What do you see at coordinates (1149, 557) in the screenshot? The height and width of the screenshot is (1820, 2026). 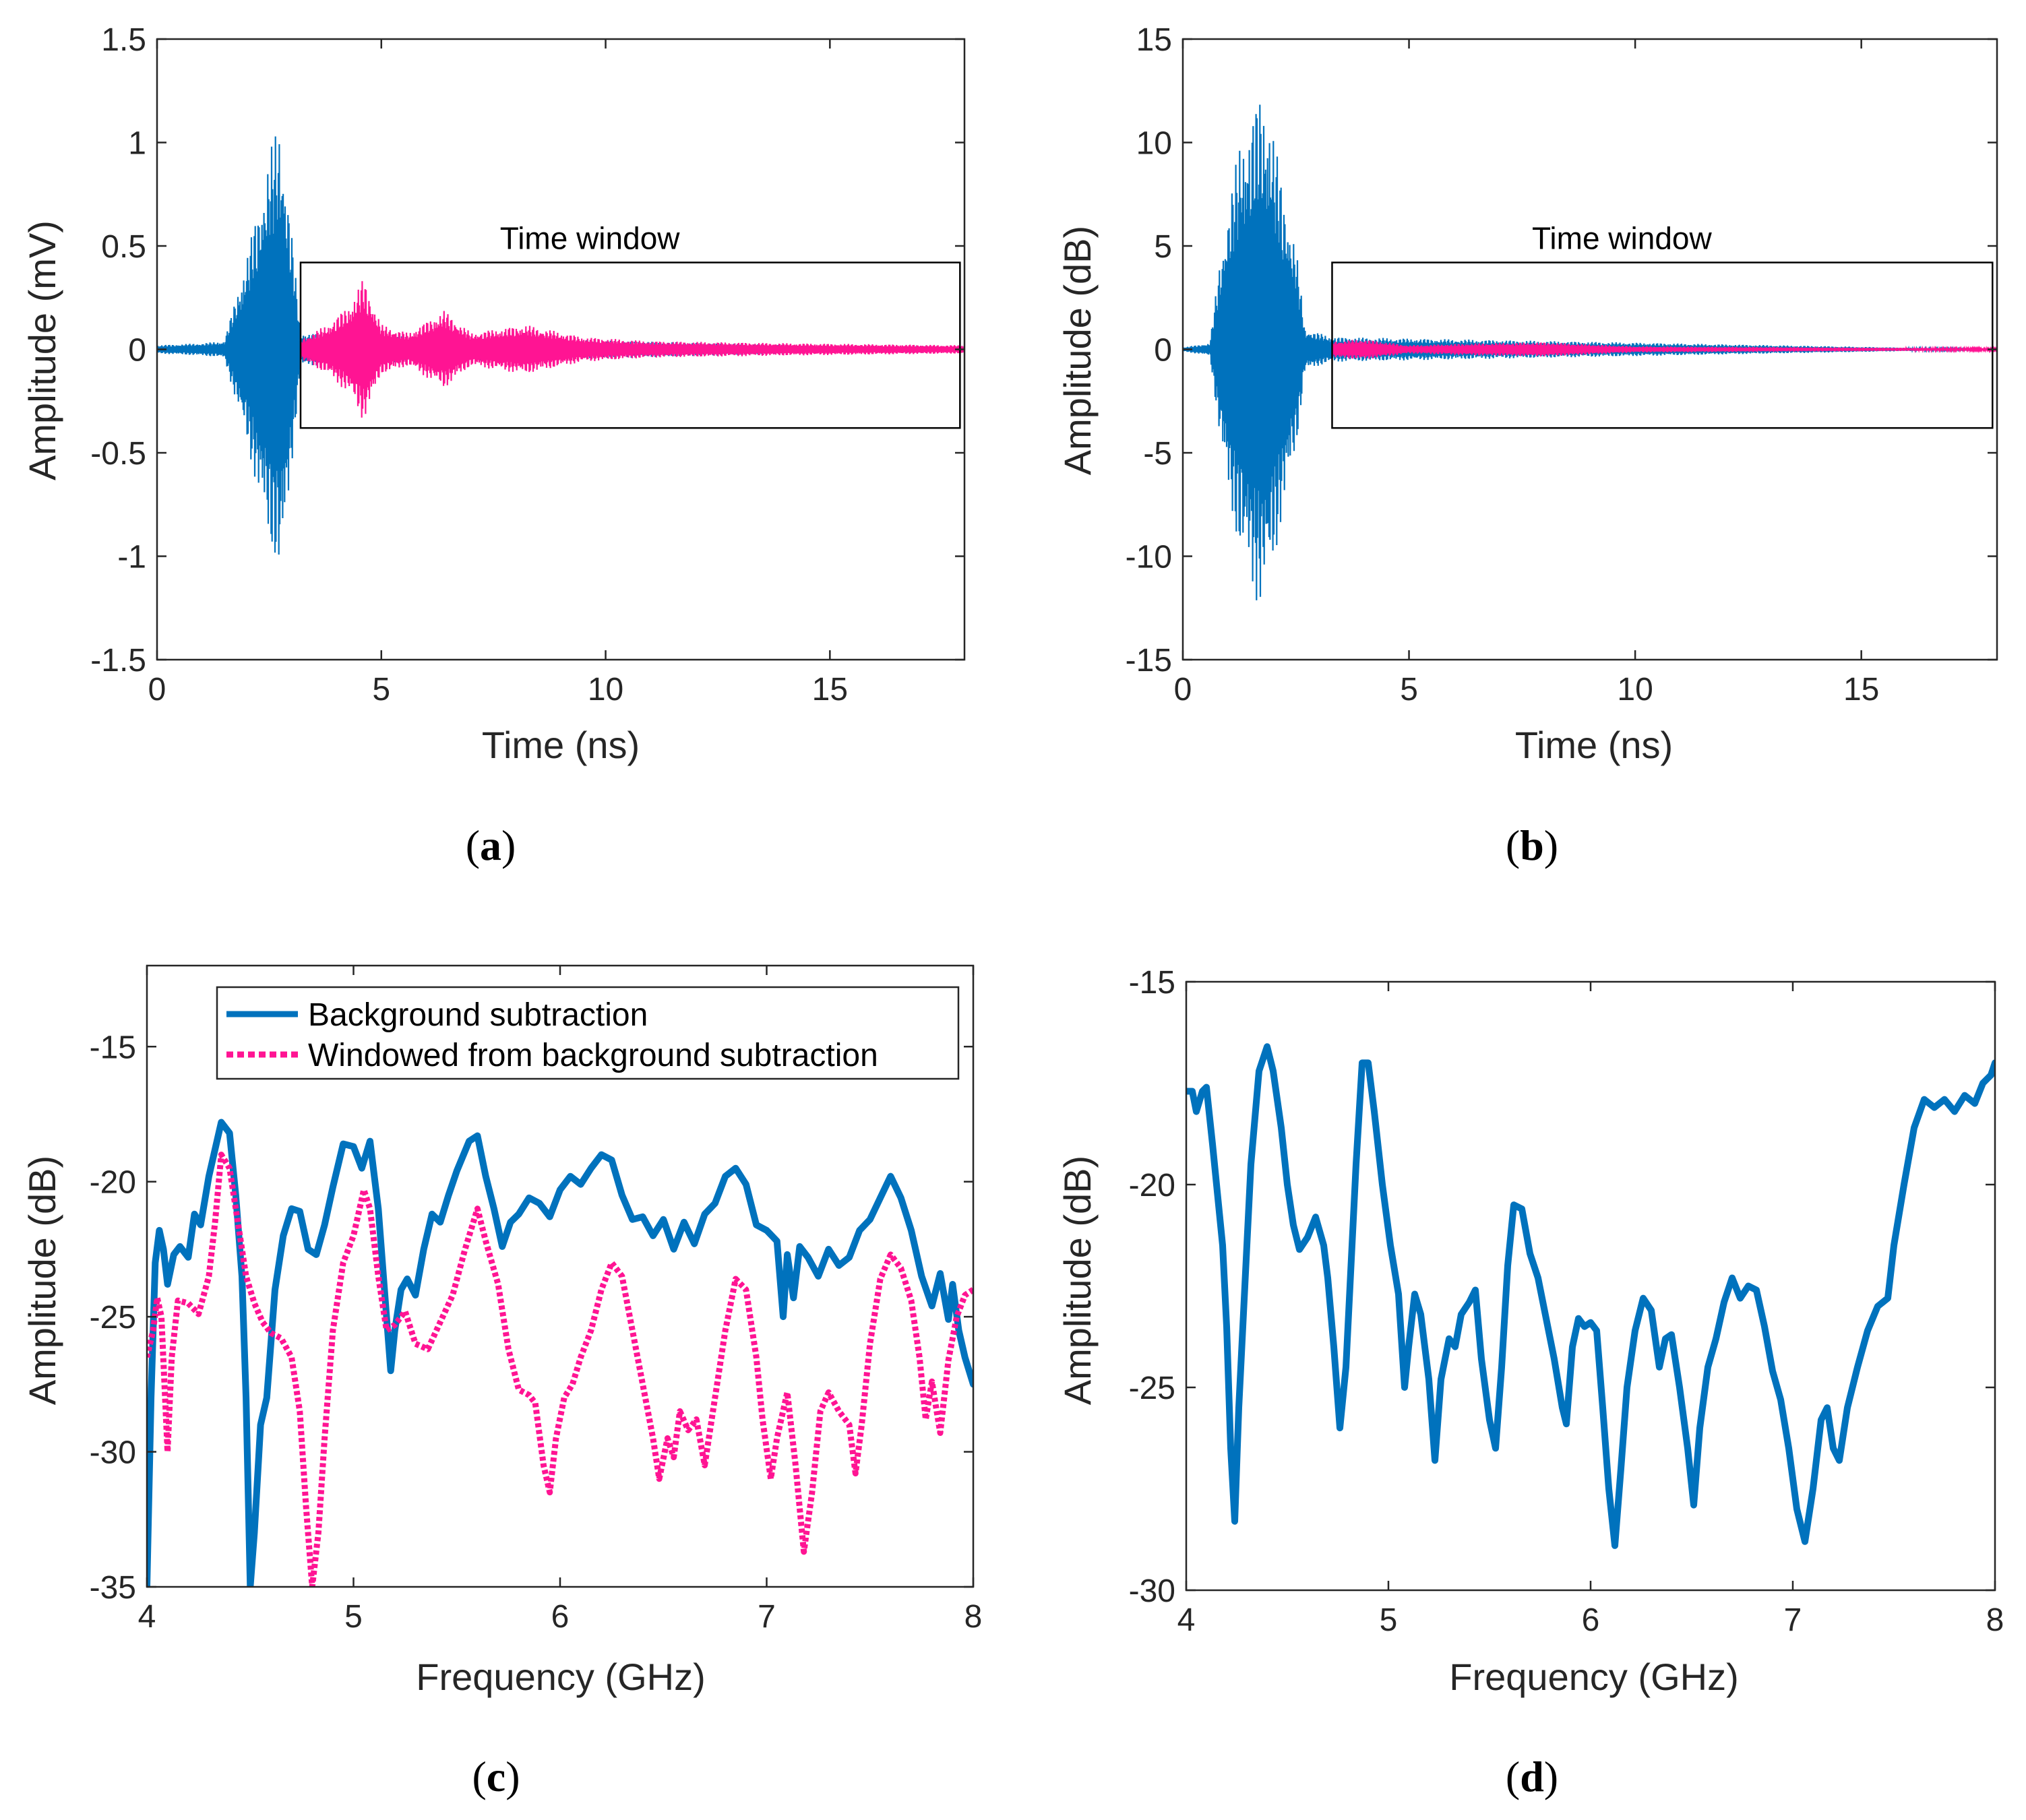 I see `y-tick-label: -10` at bounding box center [1149, 557].